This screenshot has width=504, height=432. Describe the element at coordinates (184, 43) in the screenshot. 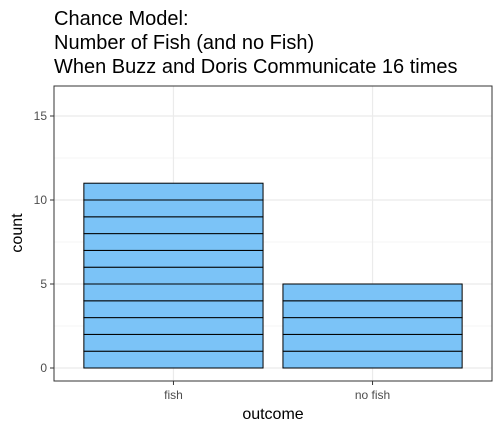

I see `title-line-2: Number of Fish (and no Fish)` at that location.